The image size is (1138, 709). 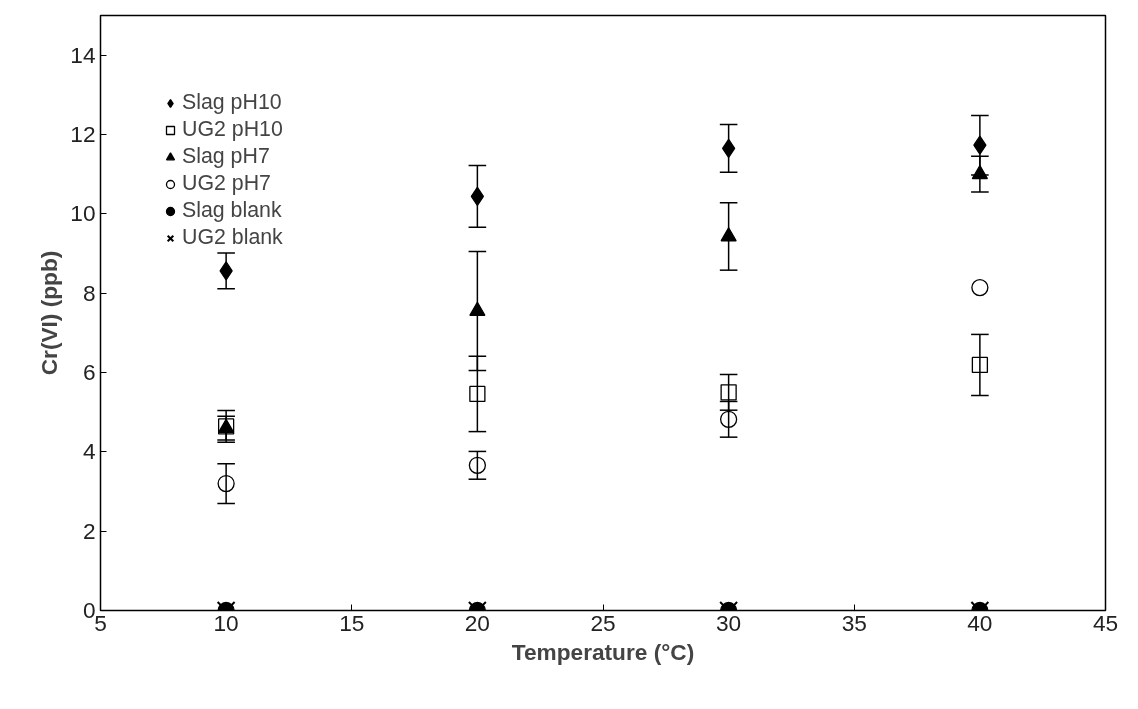 What do you see at coordinates (980, 622) in the screenshot?
I see `x-tick-label: 40` at bounding box center [980, 622].